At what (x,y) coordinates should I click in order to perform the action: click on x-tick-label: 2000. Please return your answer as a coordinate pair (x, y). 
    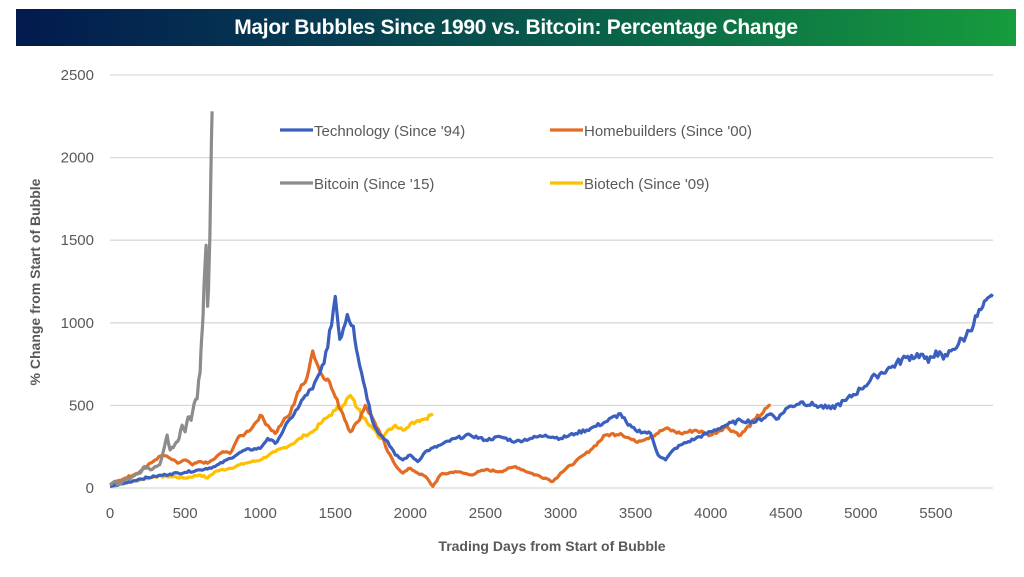
    Looking at the image, I should click on (410, 513).